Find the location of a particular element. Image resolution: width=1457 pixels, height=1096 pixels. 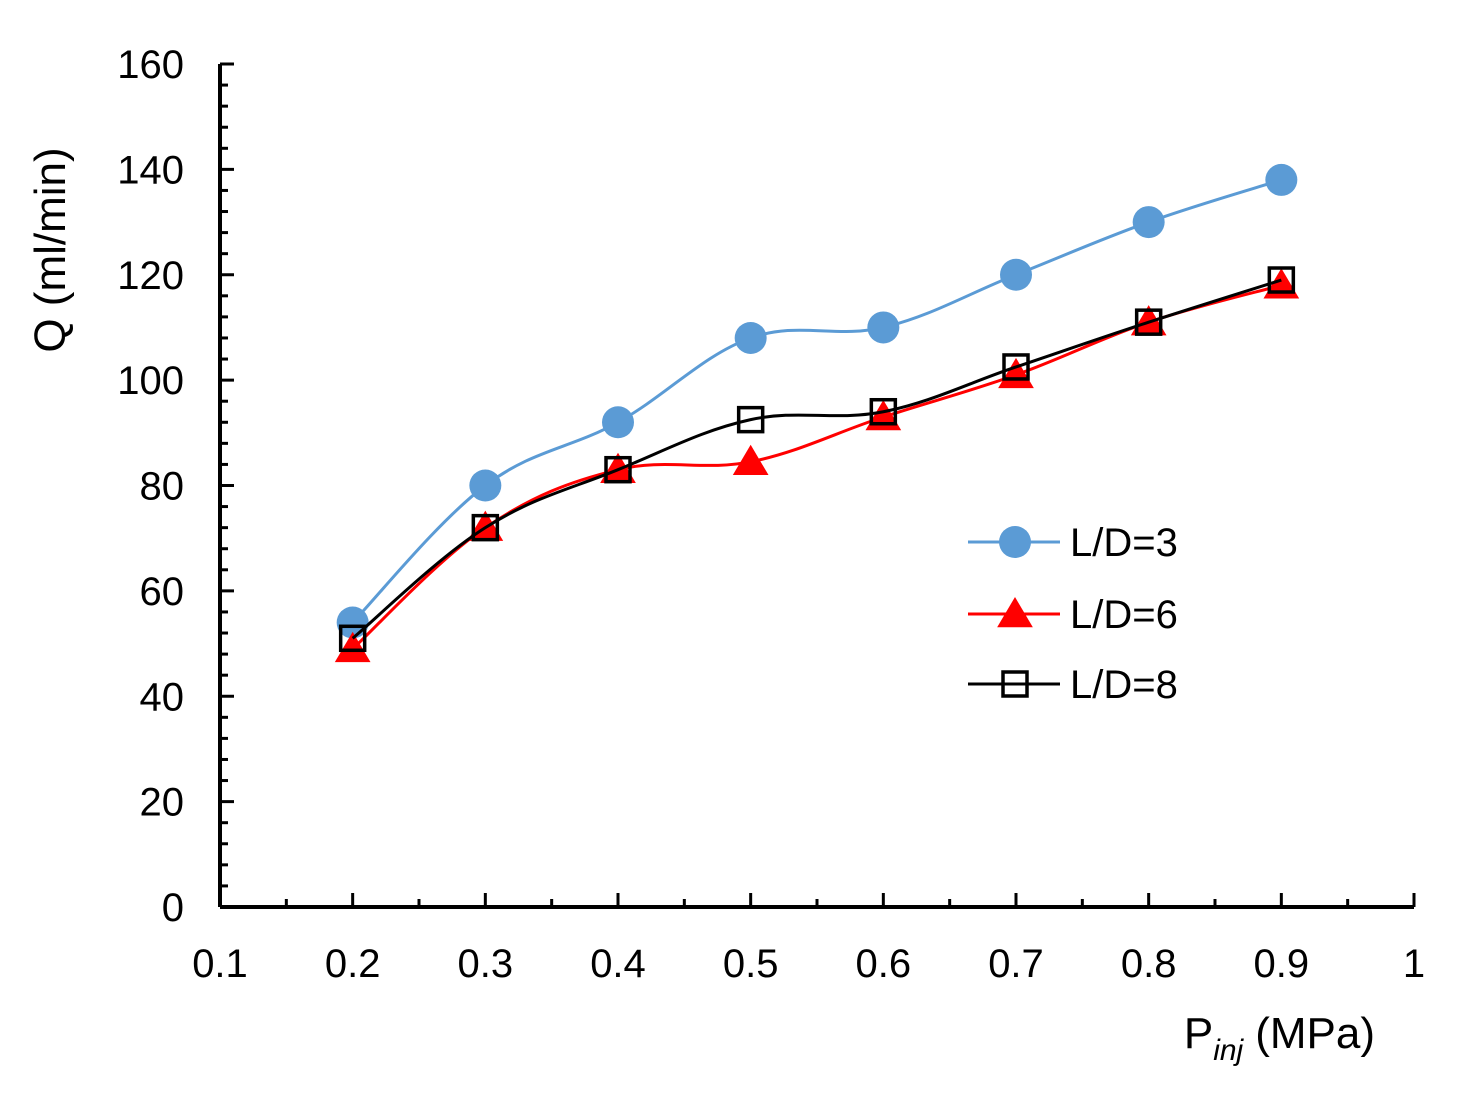

y-tick-label: 20 is located at coordinates (162, 803).